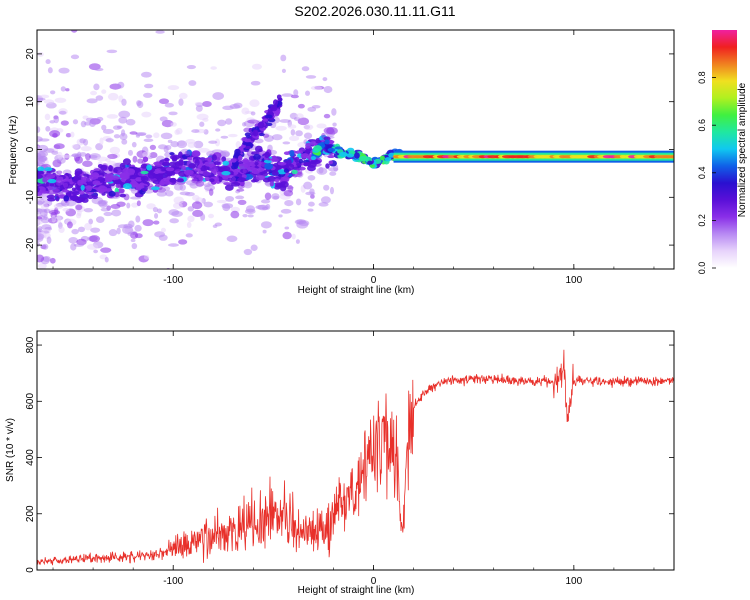  I want to click on snr-ylabel: SNR (10 * v/v), so click(10, 450).